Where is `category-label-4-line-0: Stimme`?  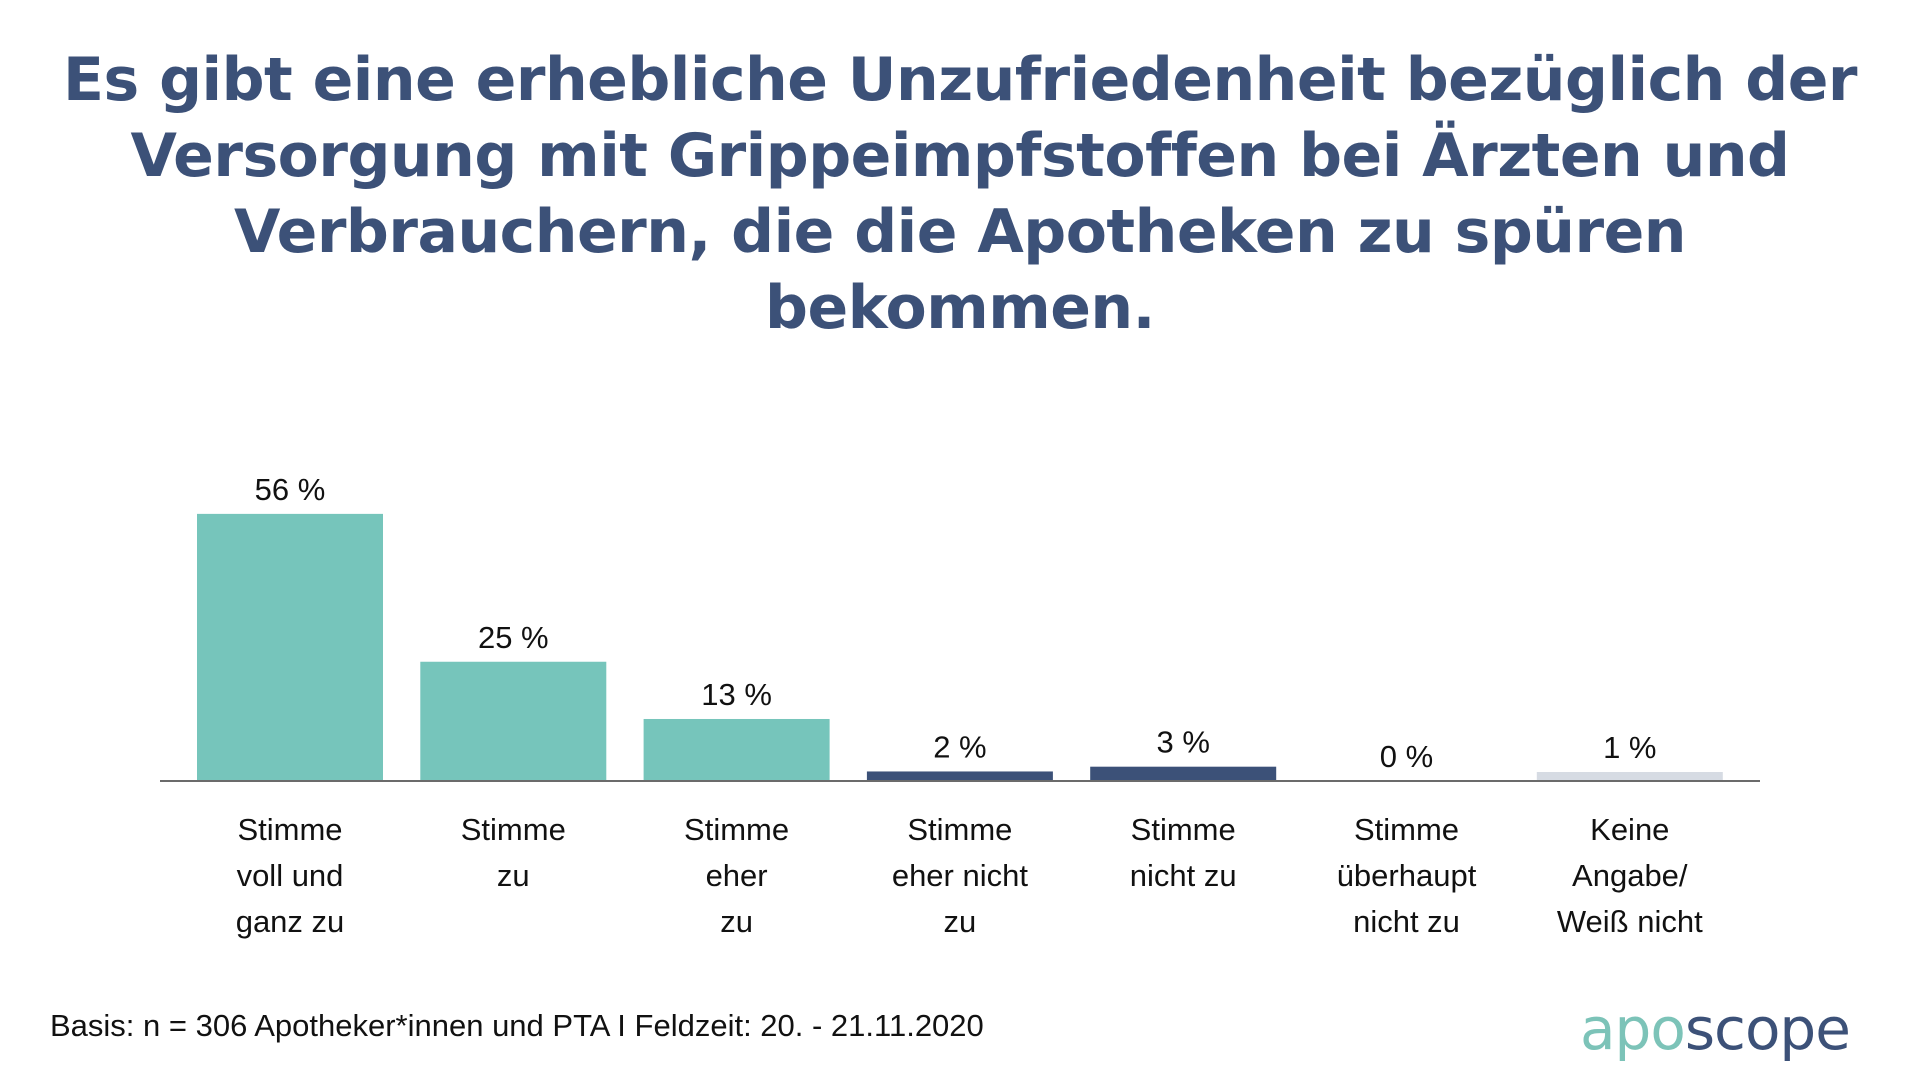 category-label-4-line-0: Stimme is located at coordinates (1183, 829).